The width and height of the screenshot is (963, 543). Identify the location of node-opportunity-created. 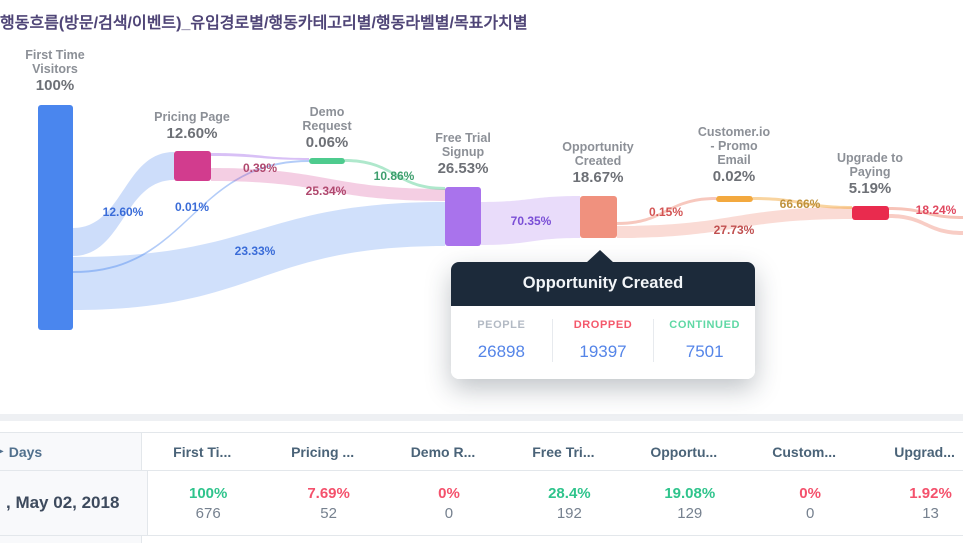
(598, 217).